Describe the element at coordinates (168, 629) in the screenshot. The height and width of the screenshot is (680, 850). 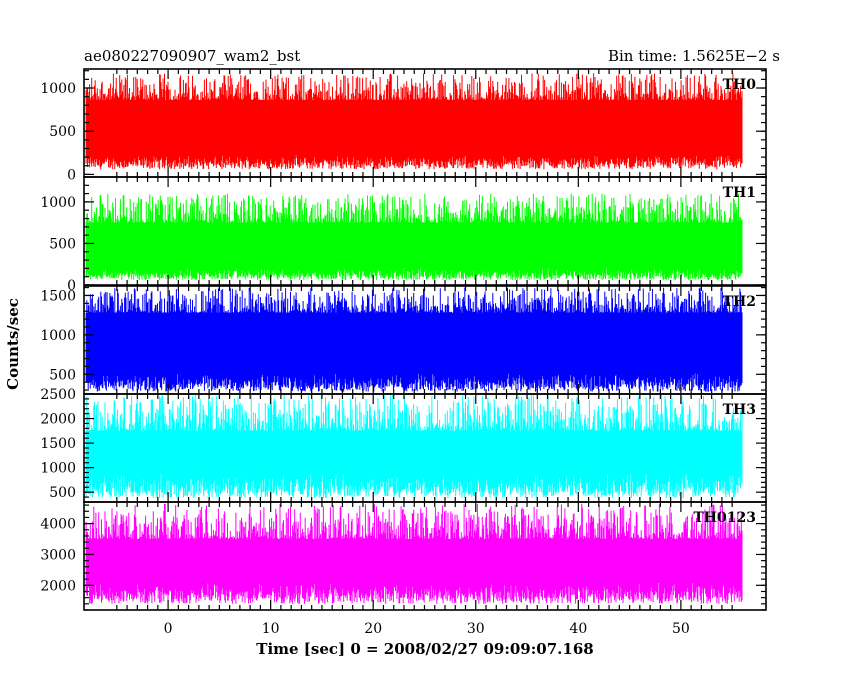
I see `x-tick-label: 0` at that location.